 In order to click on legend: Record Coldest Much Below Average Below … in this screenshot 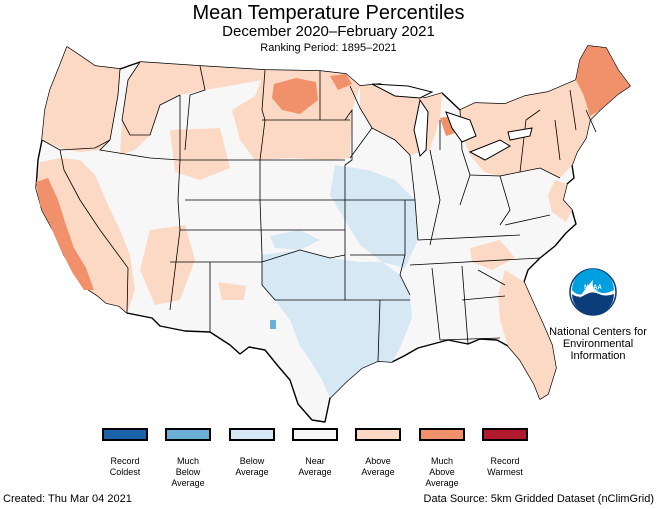, I will do `click(328, 463)`.